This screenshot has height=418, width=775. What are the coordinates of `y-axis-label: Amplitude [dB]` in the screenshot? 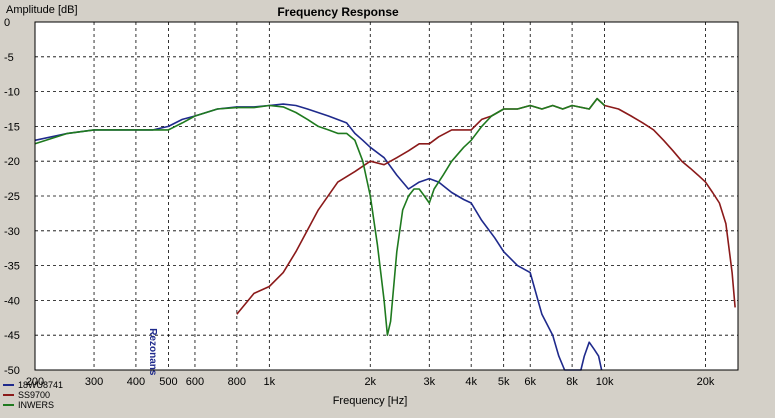 It's located at (42, 10).